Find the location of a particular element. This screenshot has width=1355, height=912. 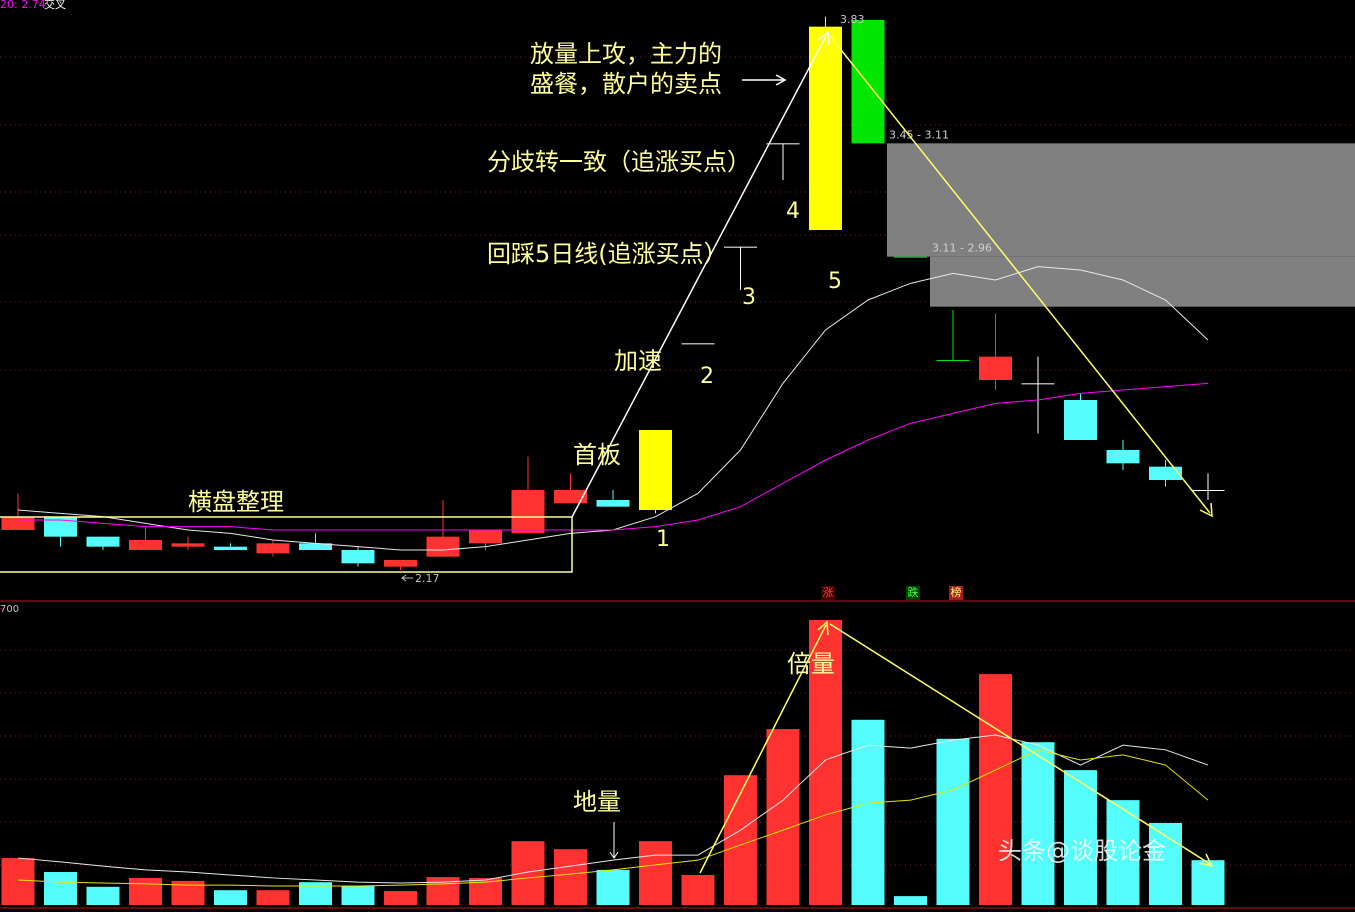

wave-label: 4 is located at coordinates (793, 211).